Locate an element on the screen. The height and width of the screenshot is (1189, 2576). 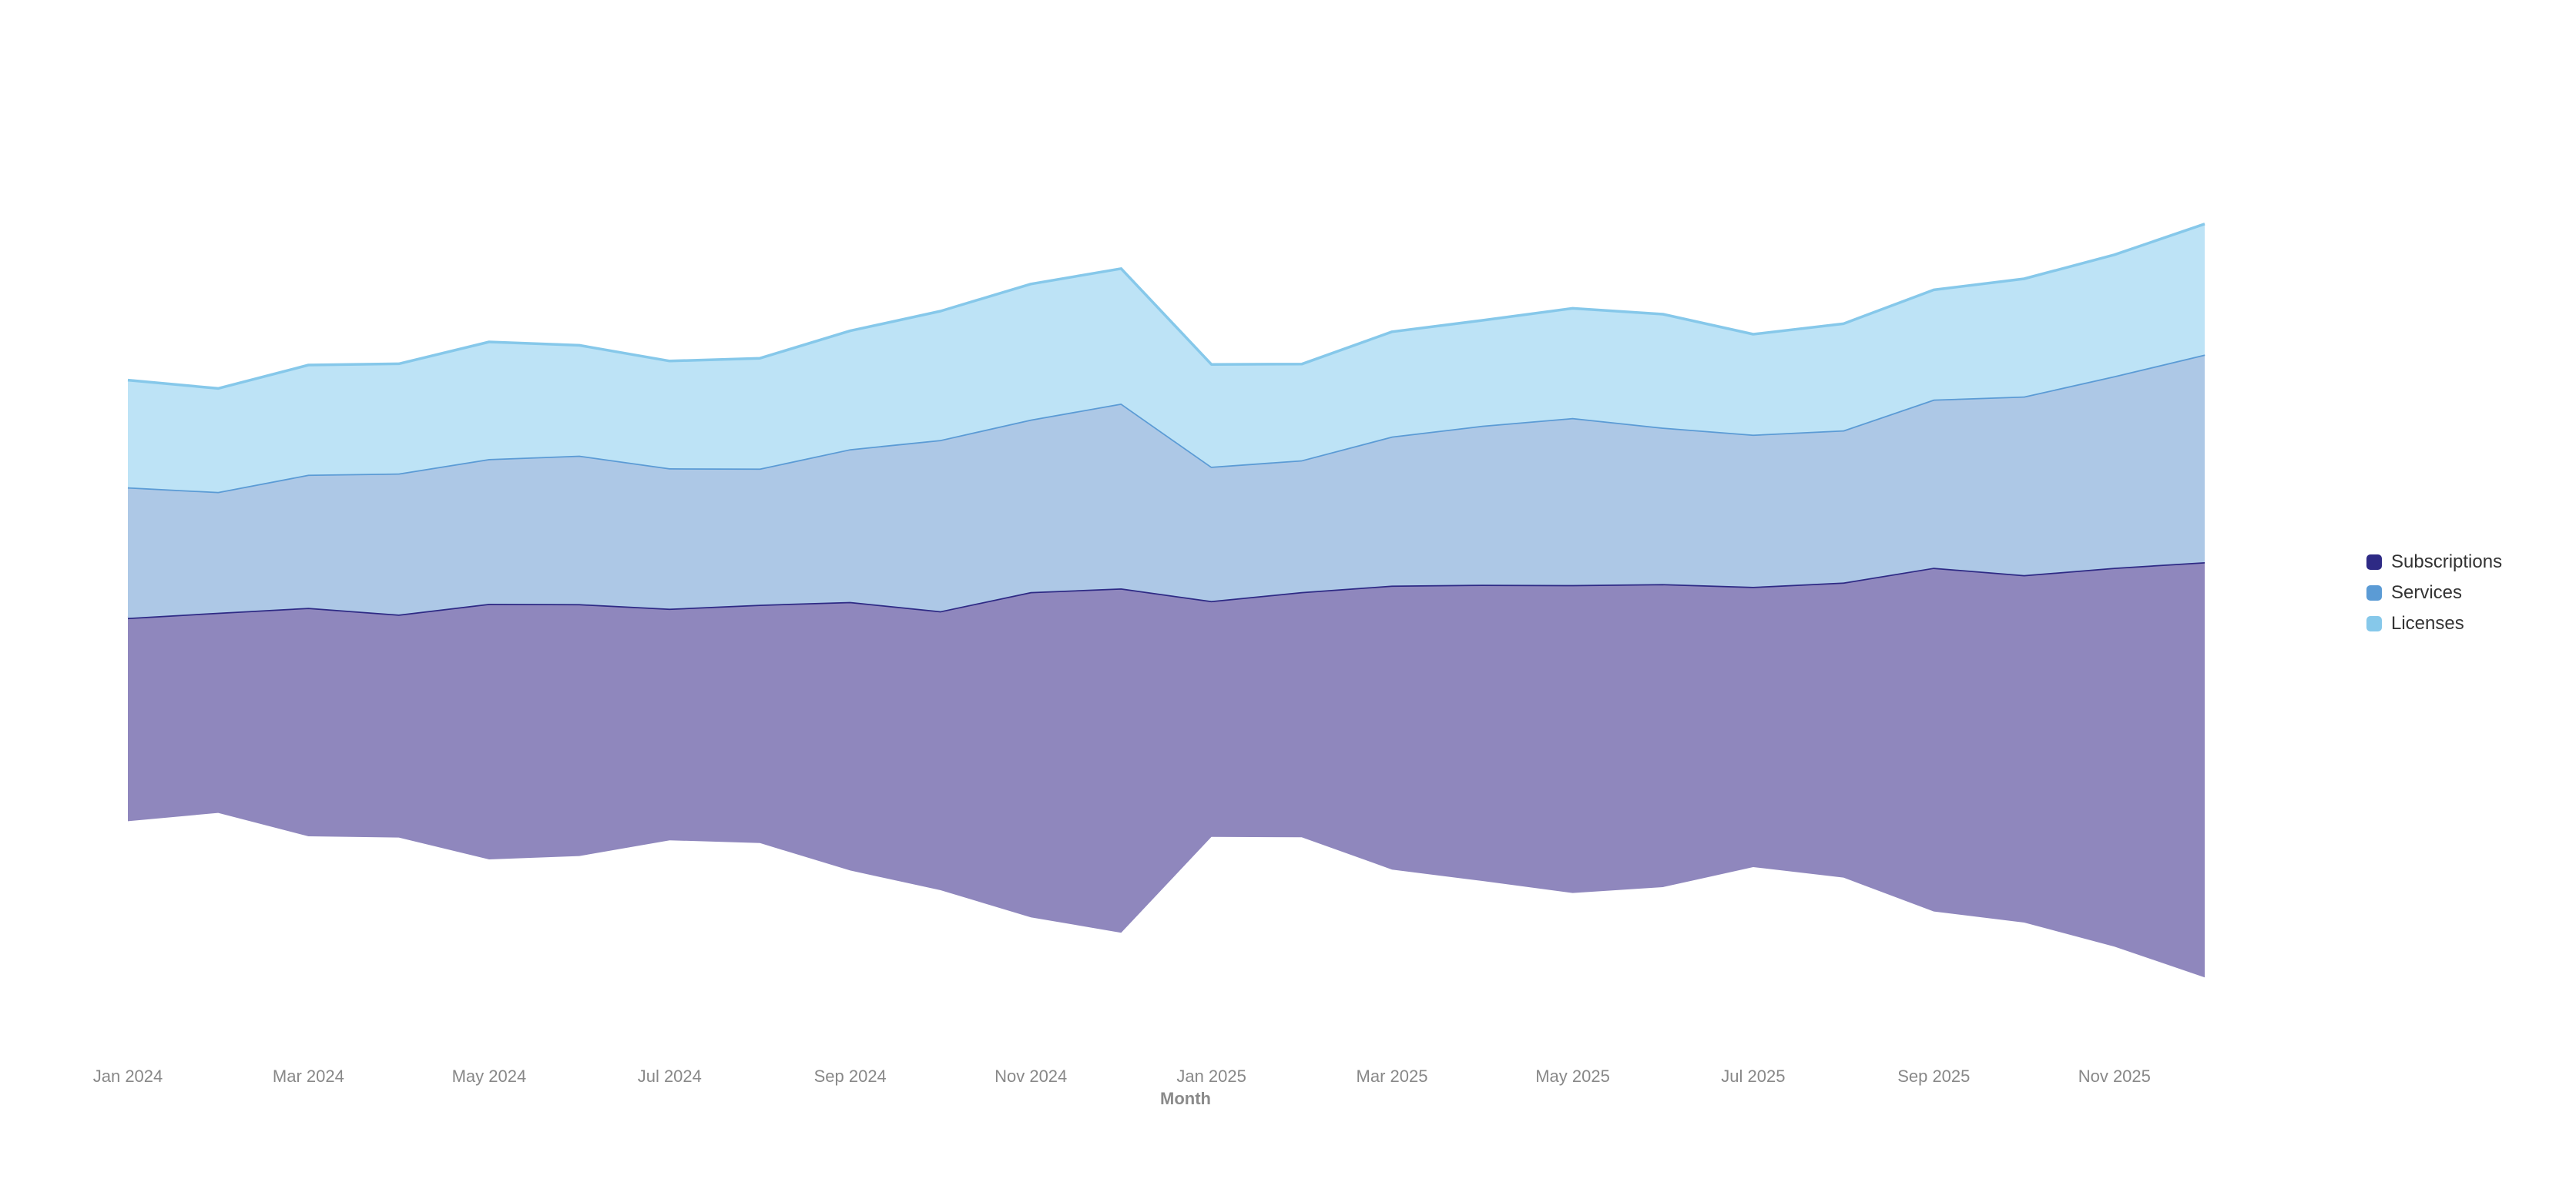
x-tick-label: Sep 2024 is located at coordinates (850, 1076).